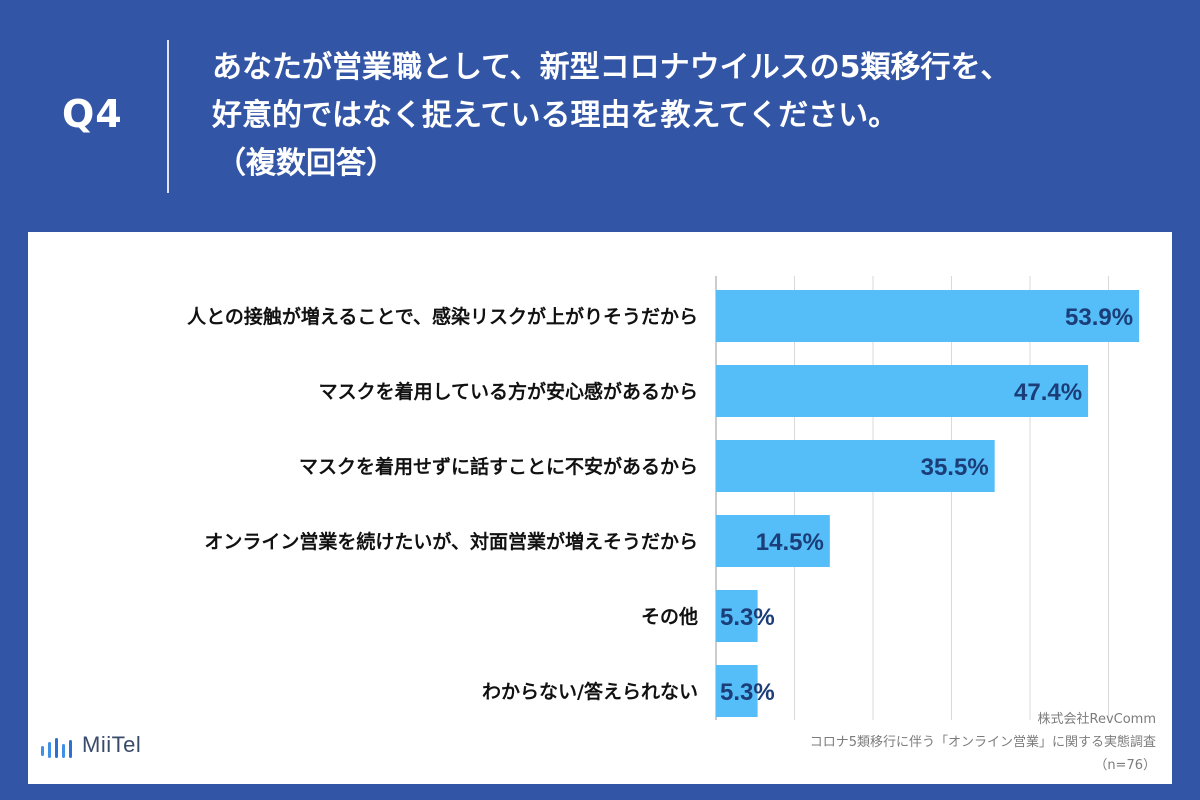 Image resolution: width=1200 pixels, height=800 pixels. Describe the element at coordinates (56, 748) in the screenshot. I see `logo-bars-icon` at that location.